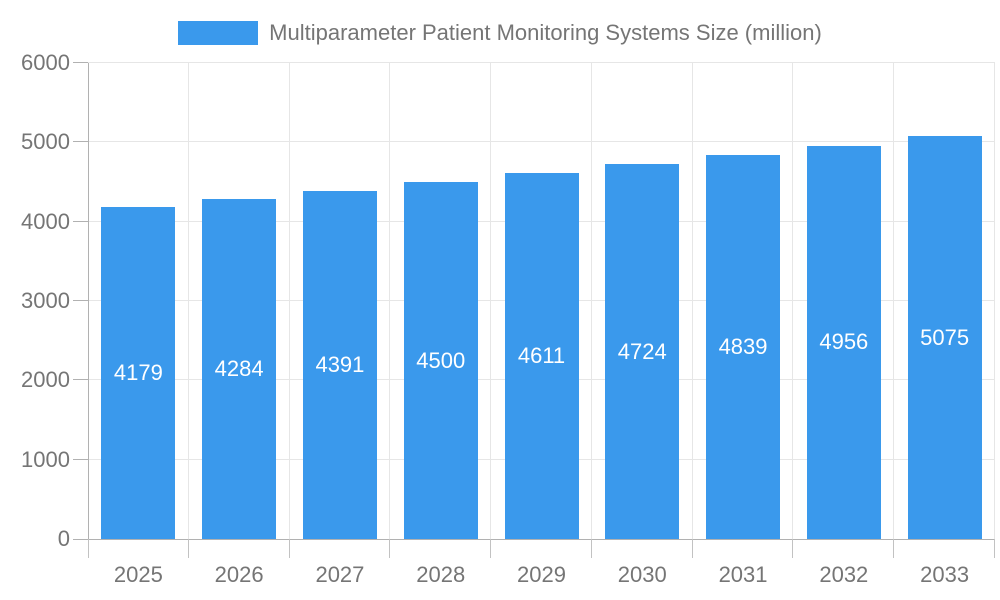 This screenshot has height=600, width=1000. Describe the element at coordinates (63, 538) in the screenshot. I see `y-axis-label: 0` at that location.